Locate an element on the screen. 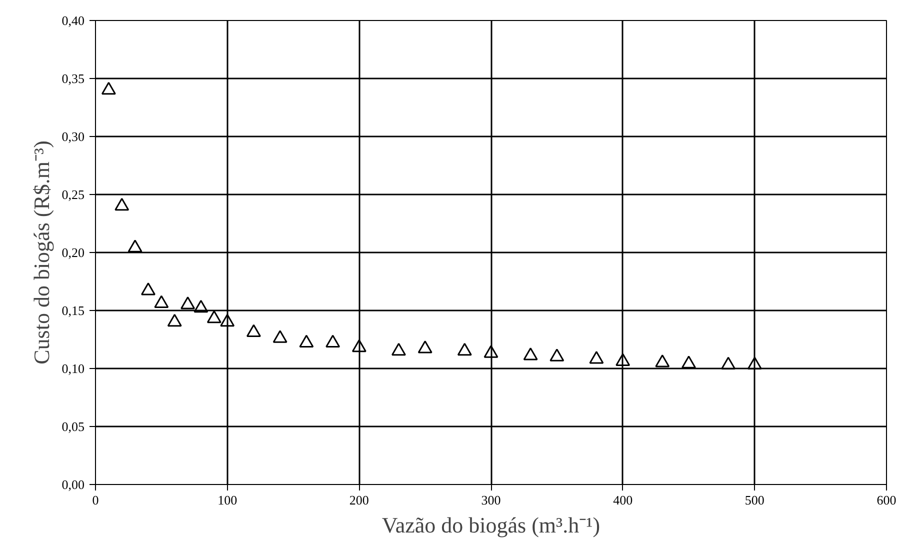 Image resolution: width=901 pixels, height=554 pixels. y-tick-label: 0,25 is located at coordinates (73, 194).